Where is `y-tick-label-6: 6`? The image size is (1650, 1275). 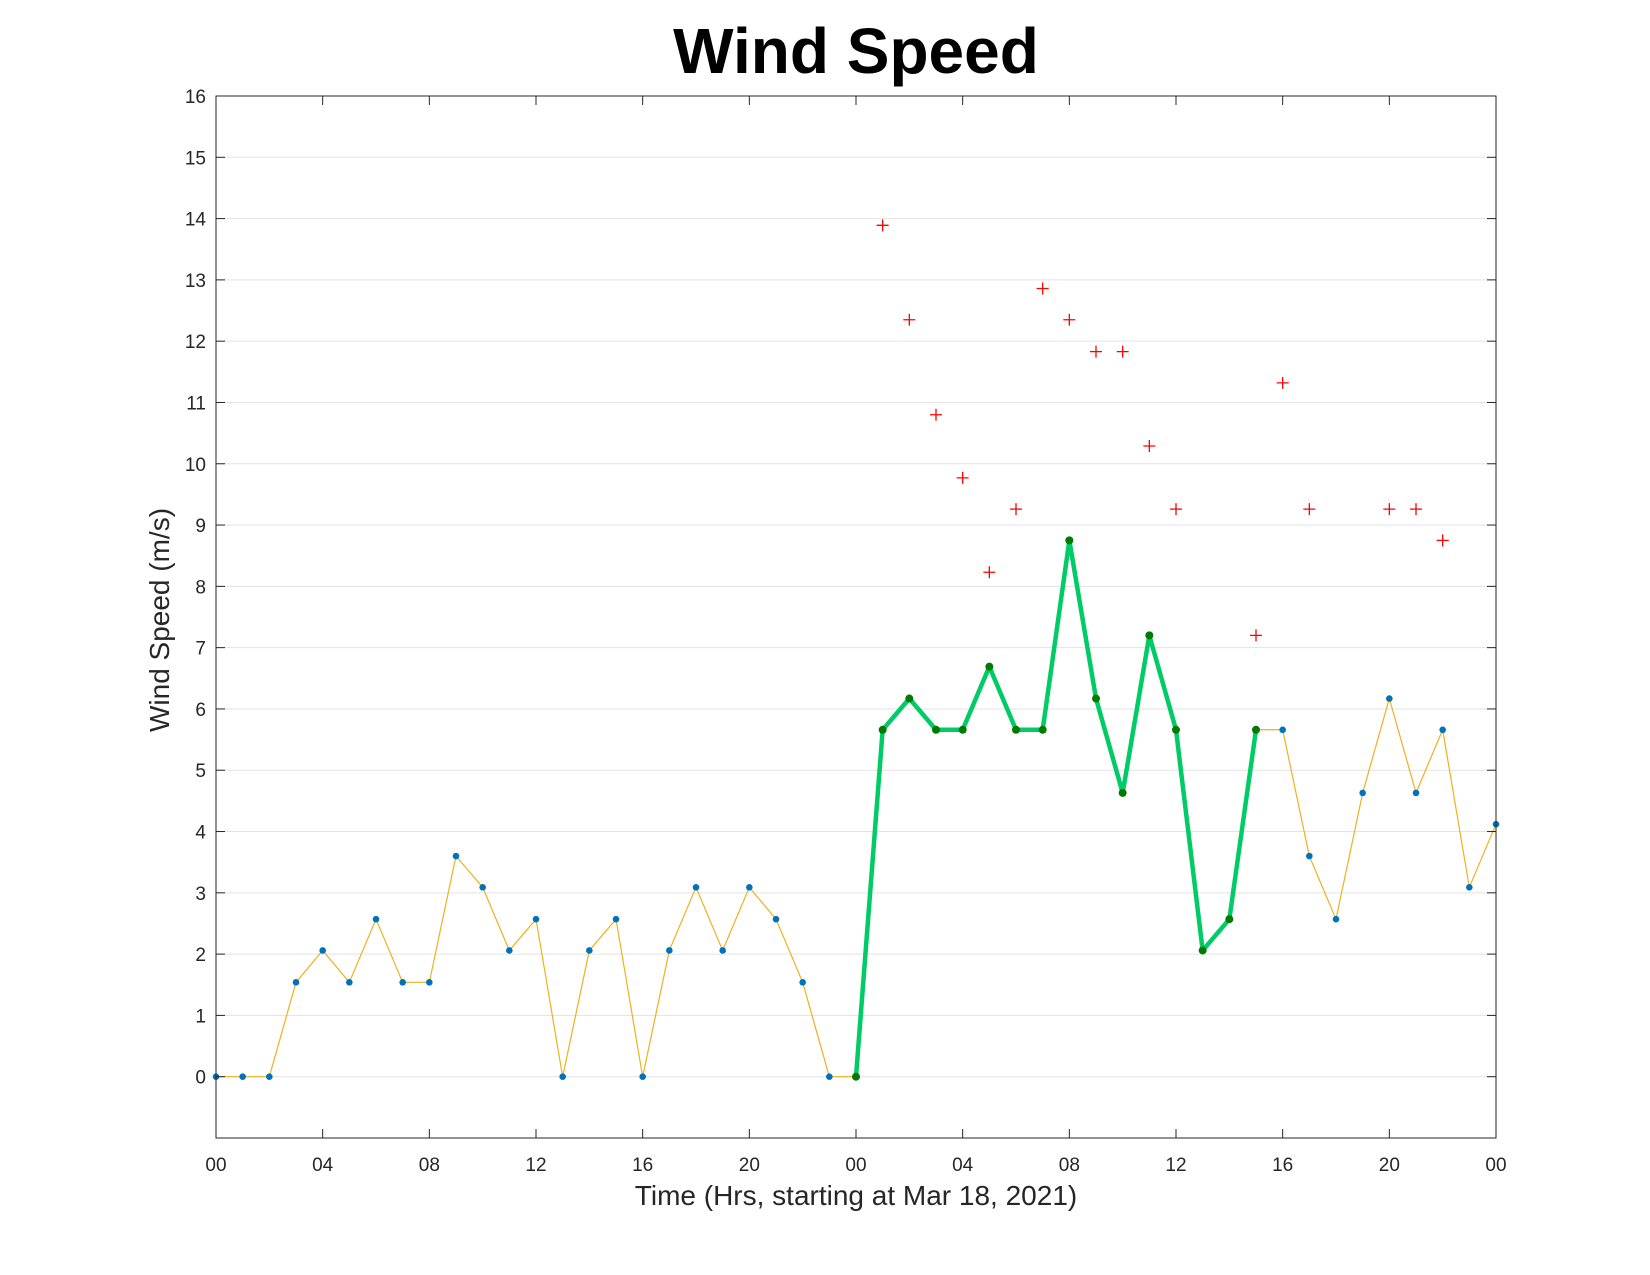 y-tick-label-6: 6 is located at coordinates (200, 710).